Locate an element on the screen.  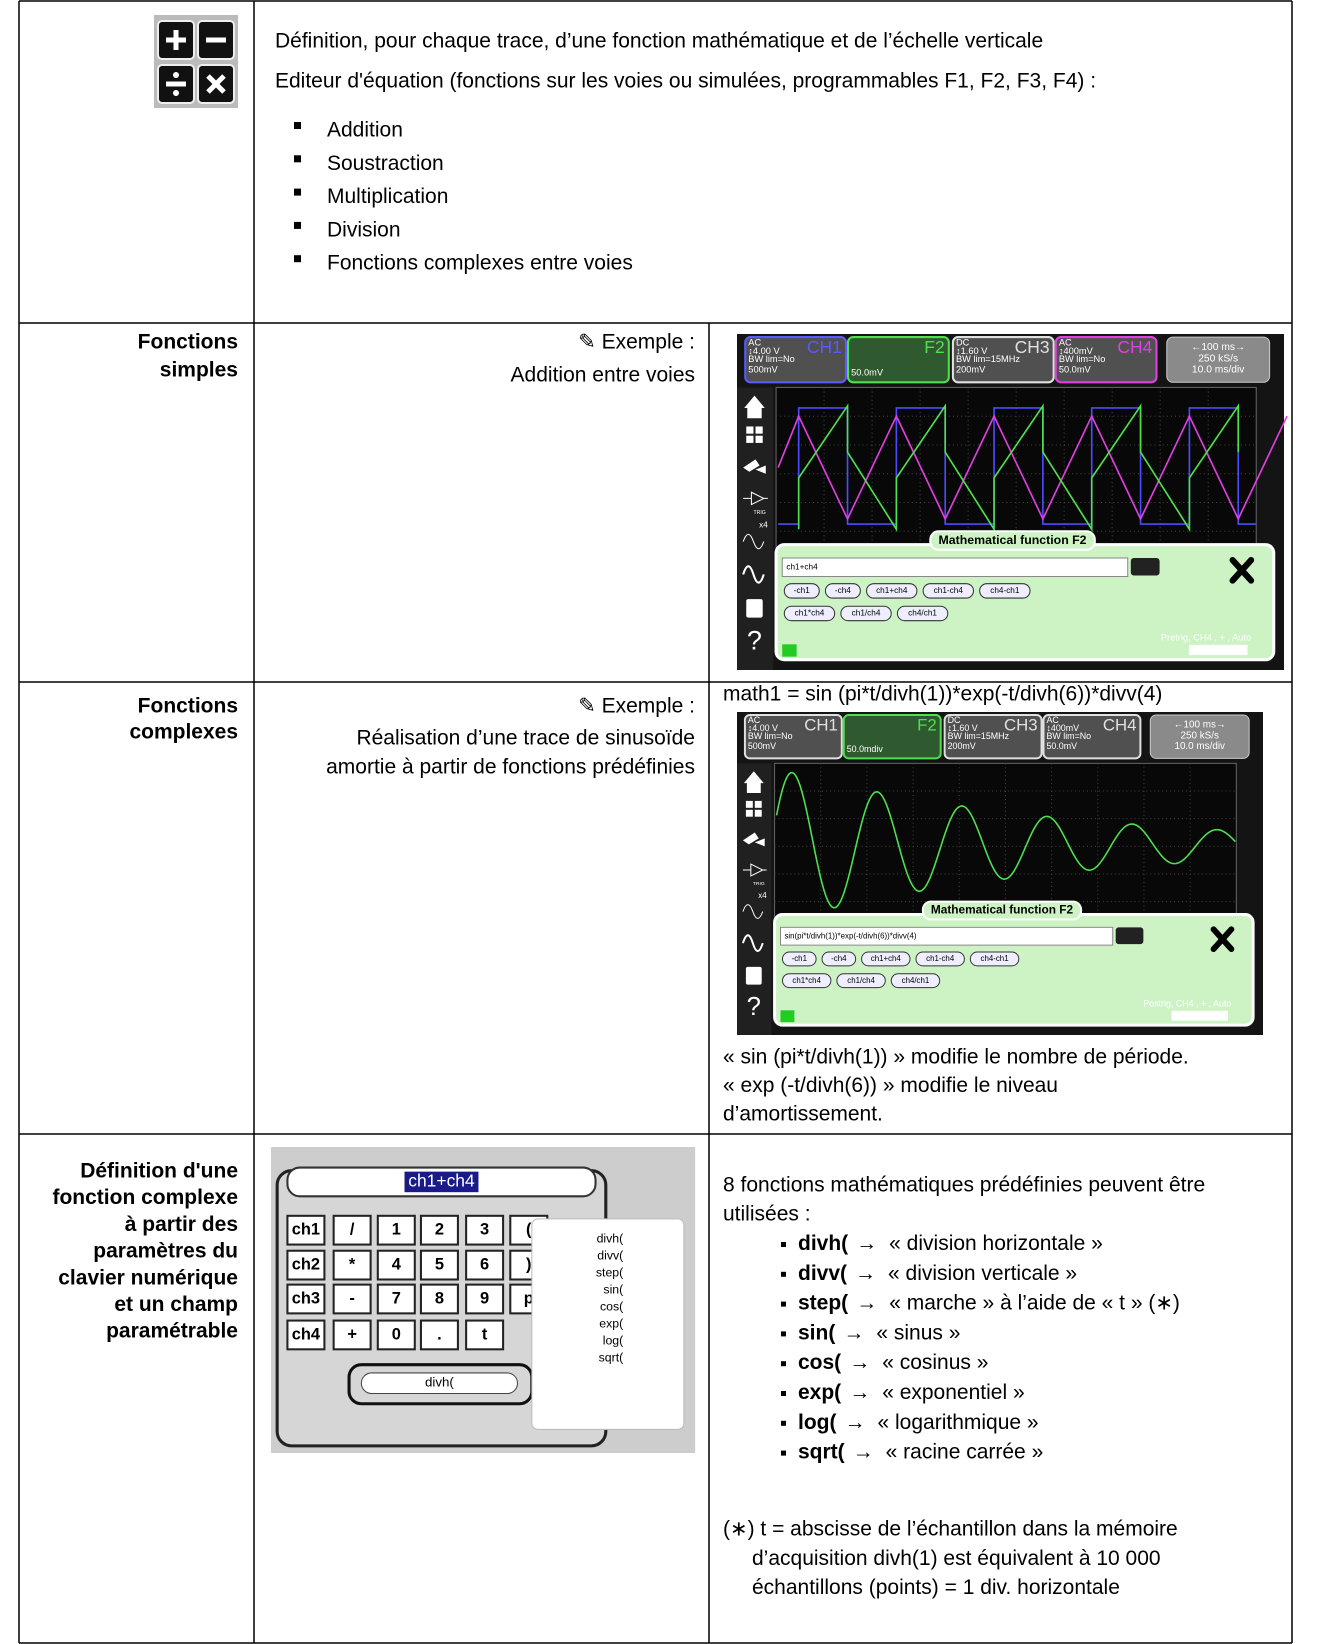
function-desc: « exponentiel » is located at coordinates (953, 1392).